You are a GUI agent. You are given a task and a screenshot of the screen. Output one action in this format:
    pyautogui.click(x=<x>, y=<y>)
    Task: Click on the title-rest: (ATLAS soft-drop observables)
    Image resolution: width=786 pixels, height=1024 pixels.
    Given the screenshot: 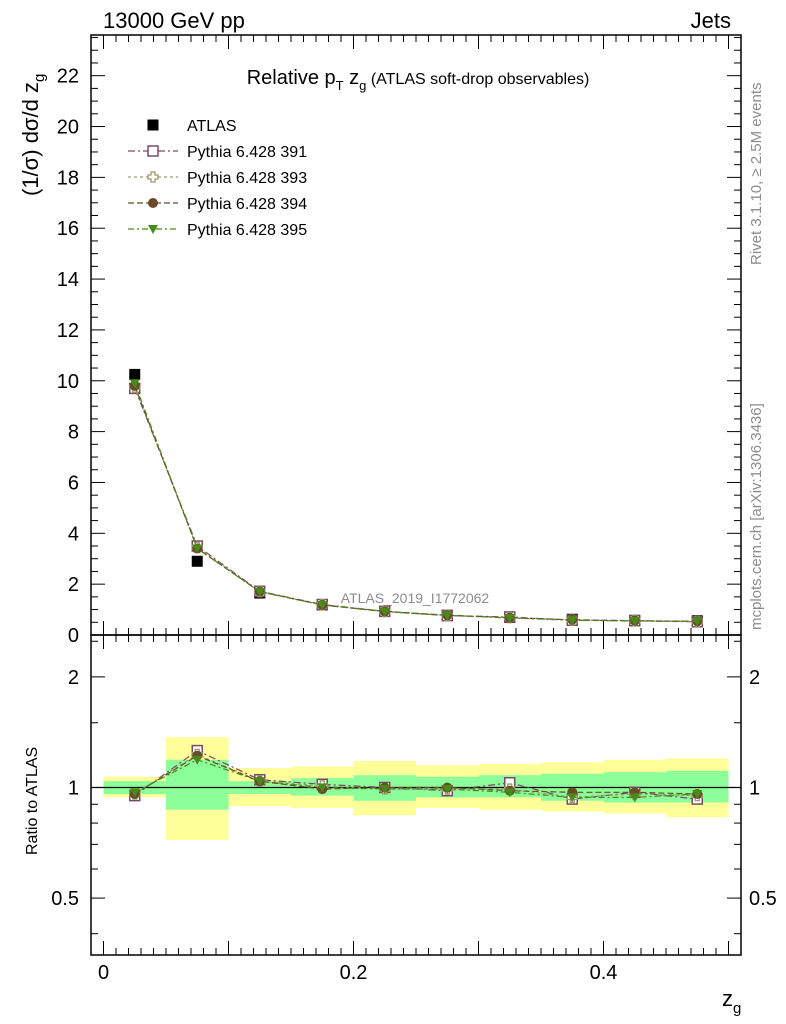 What is the action you would take?
    pyautogui.click(x=477, y=79)
    